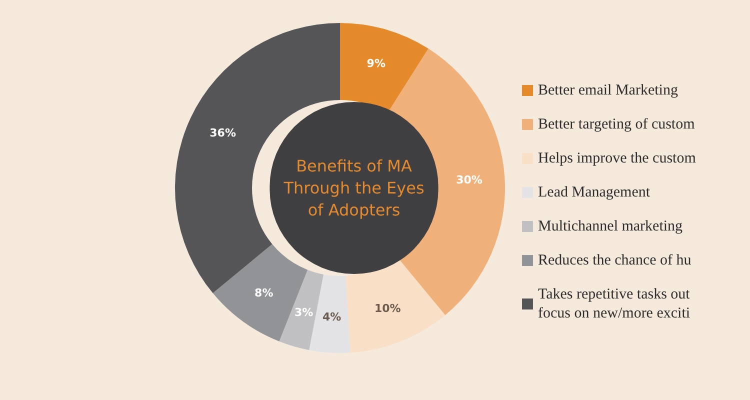 The height and width of the screenshot is (400, 750). I want to click on legend-label: Lead Management, so click(594, 192).